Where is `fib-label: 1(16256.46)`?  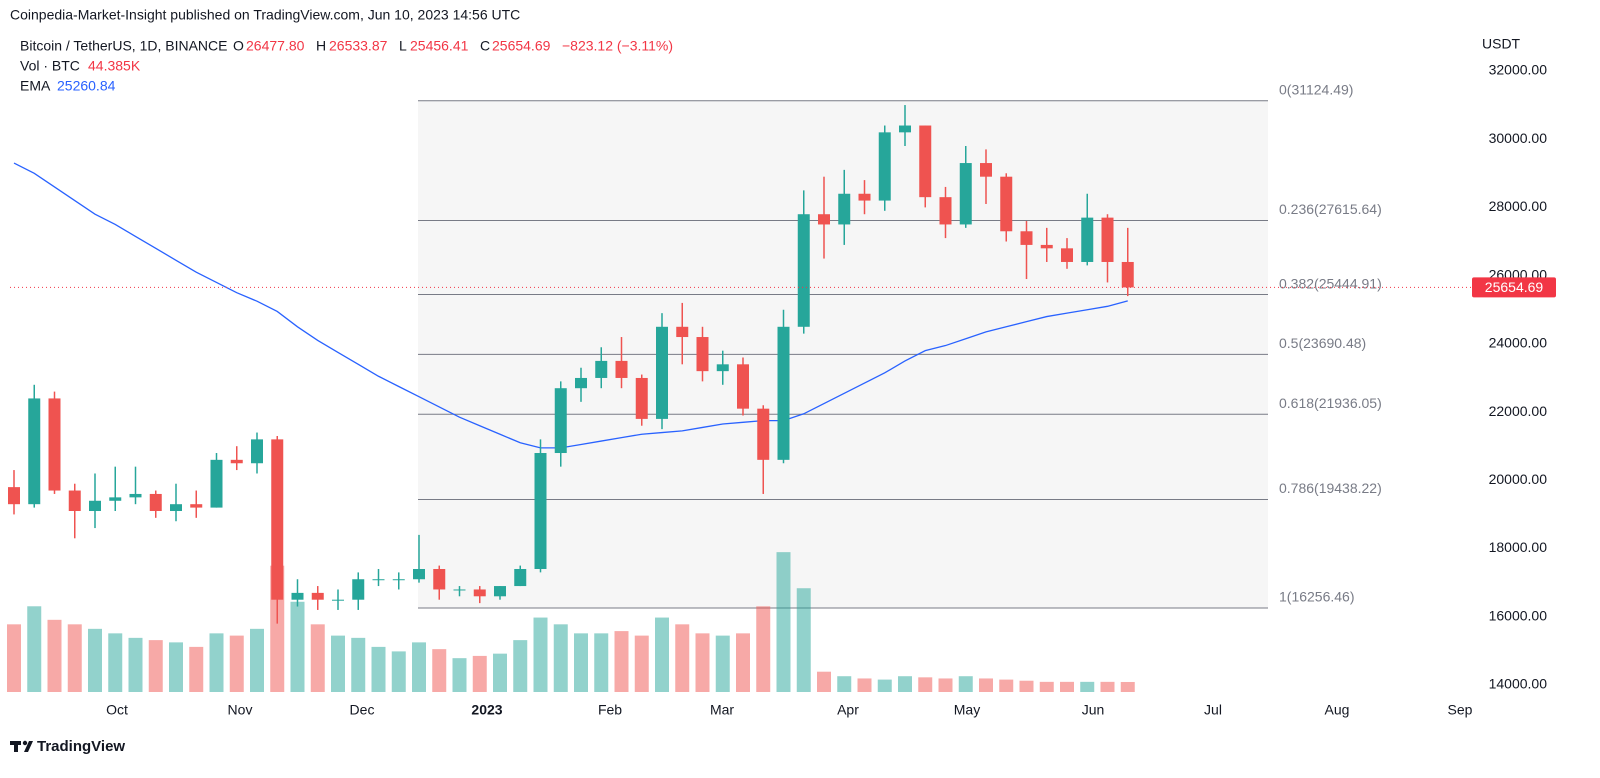
fib-label: 1(16256.46) is located at coordinates (1317, 597).